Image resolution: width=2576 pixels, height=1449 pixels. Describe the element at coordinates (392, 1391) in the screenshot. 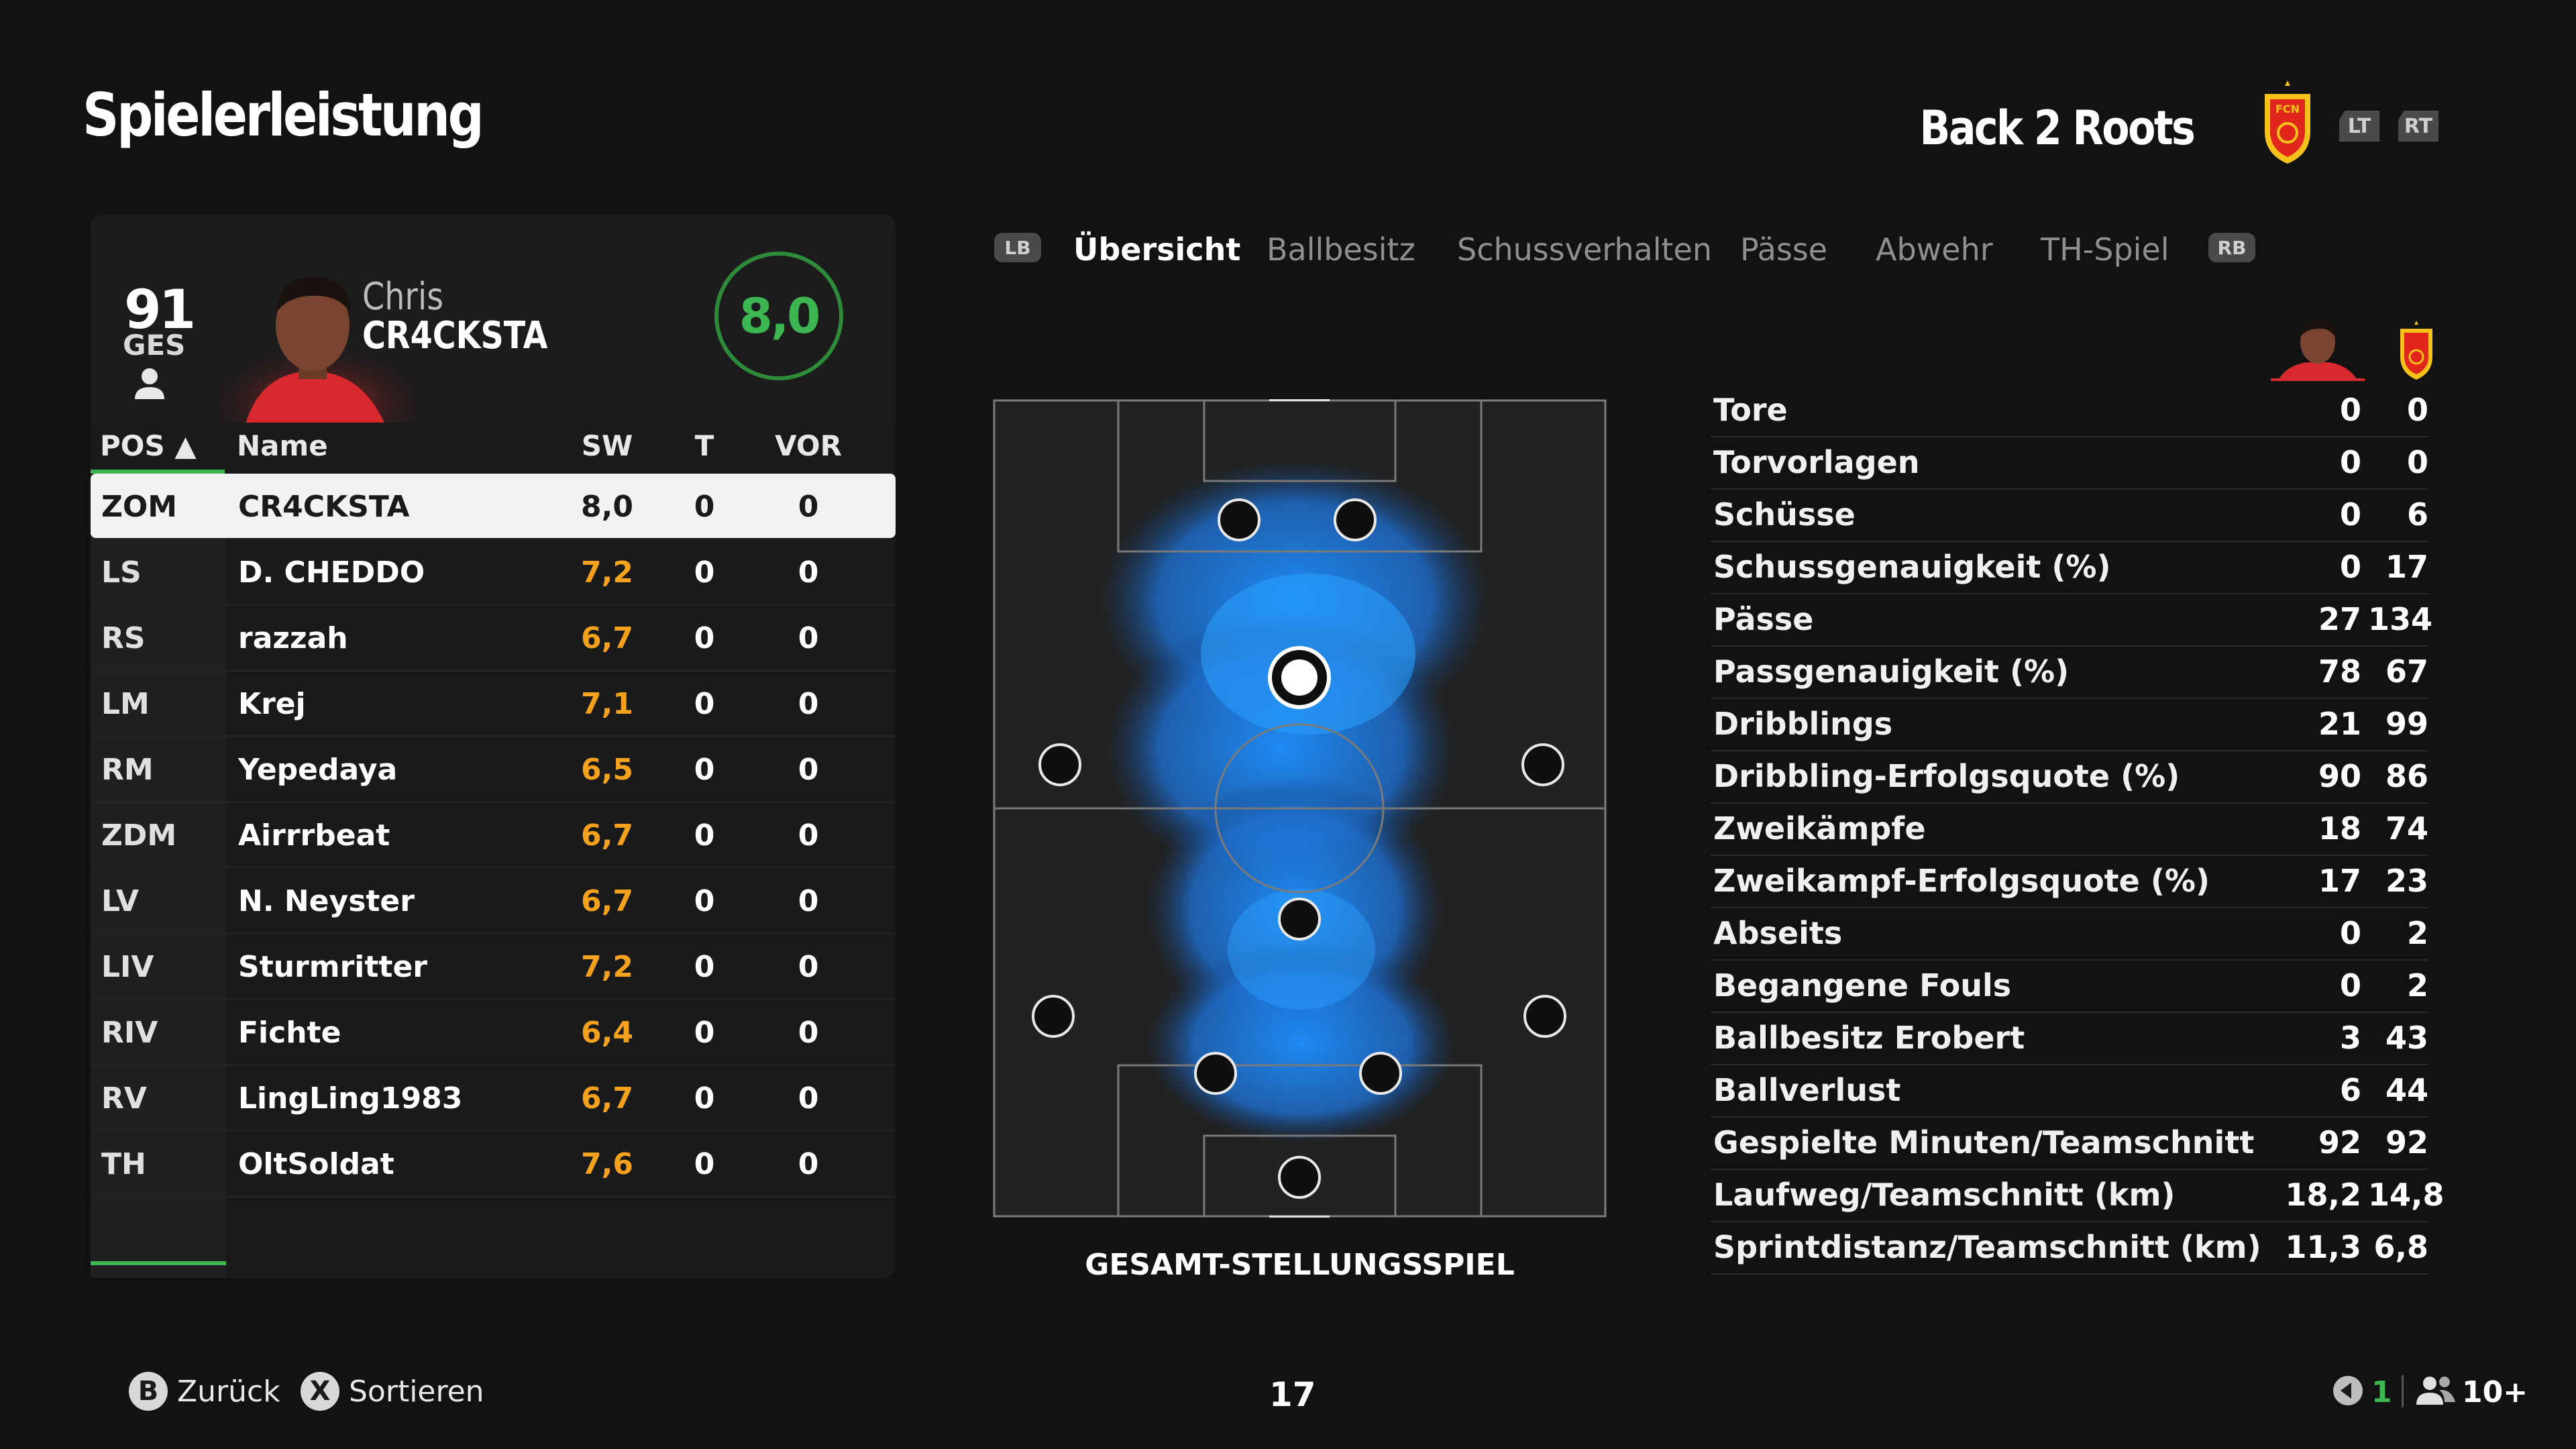

I see `sort-control: X Sortieren` at that location.